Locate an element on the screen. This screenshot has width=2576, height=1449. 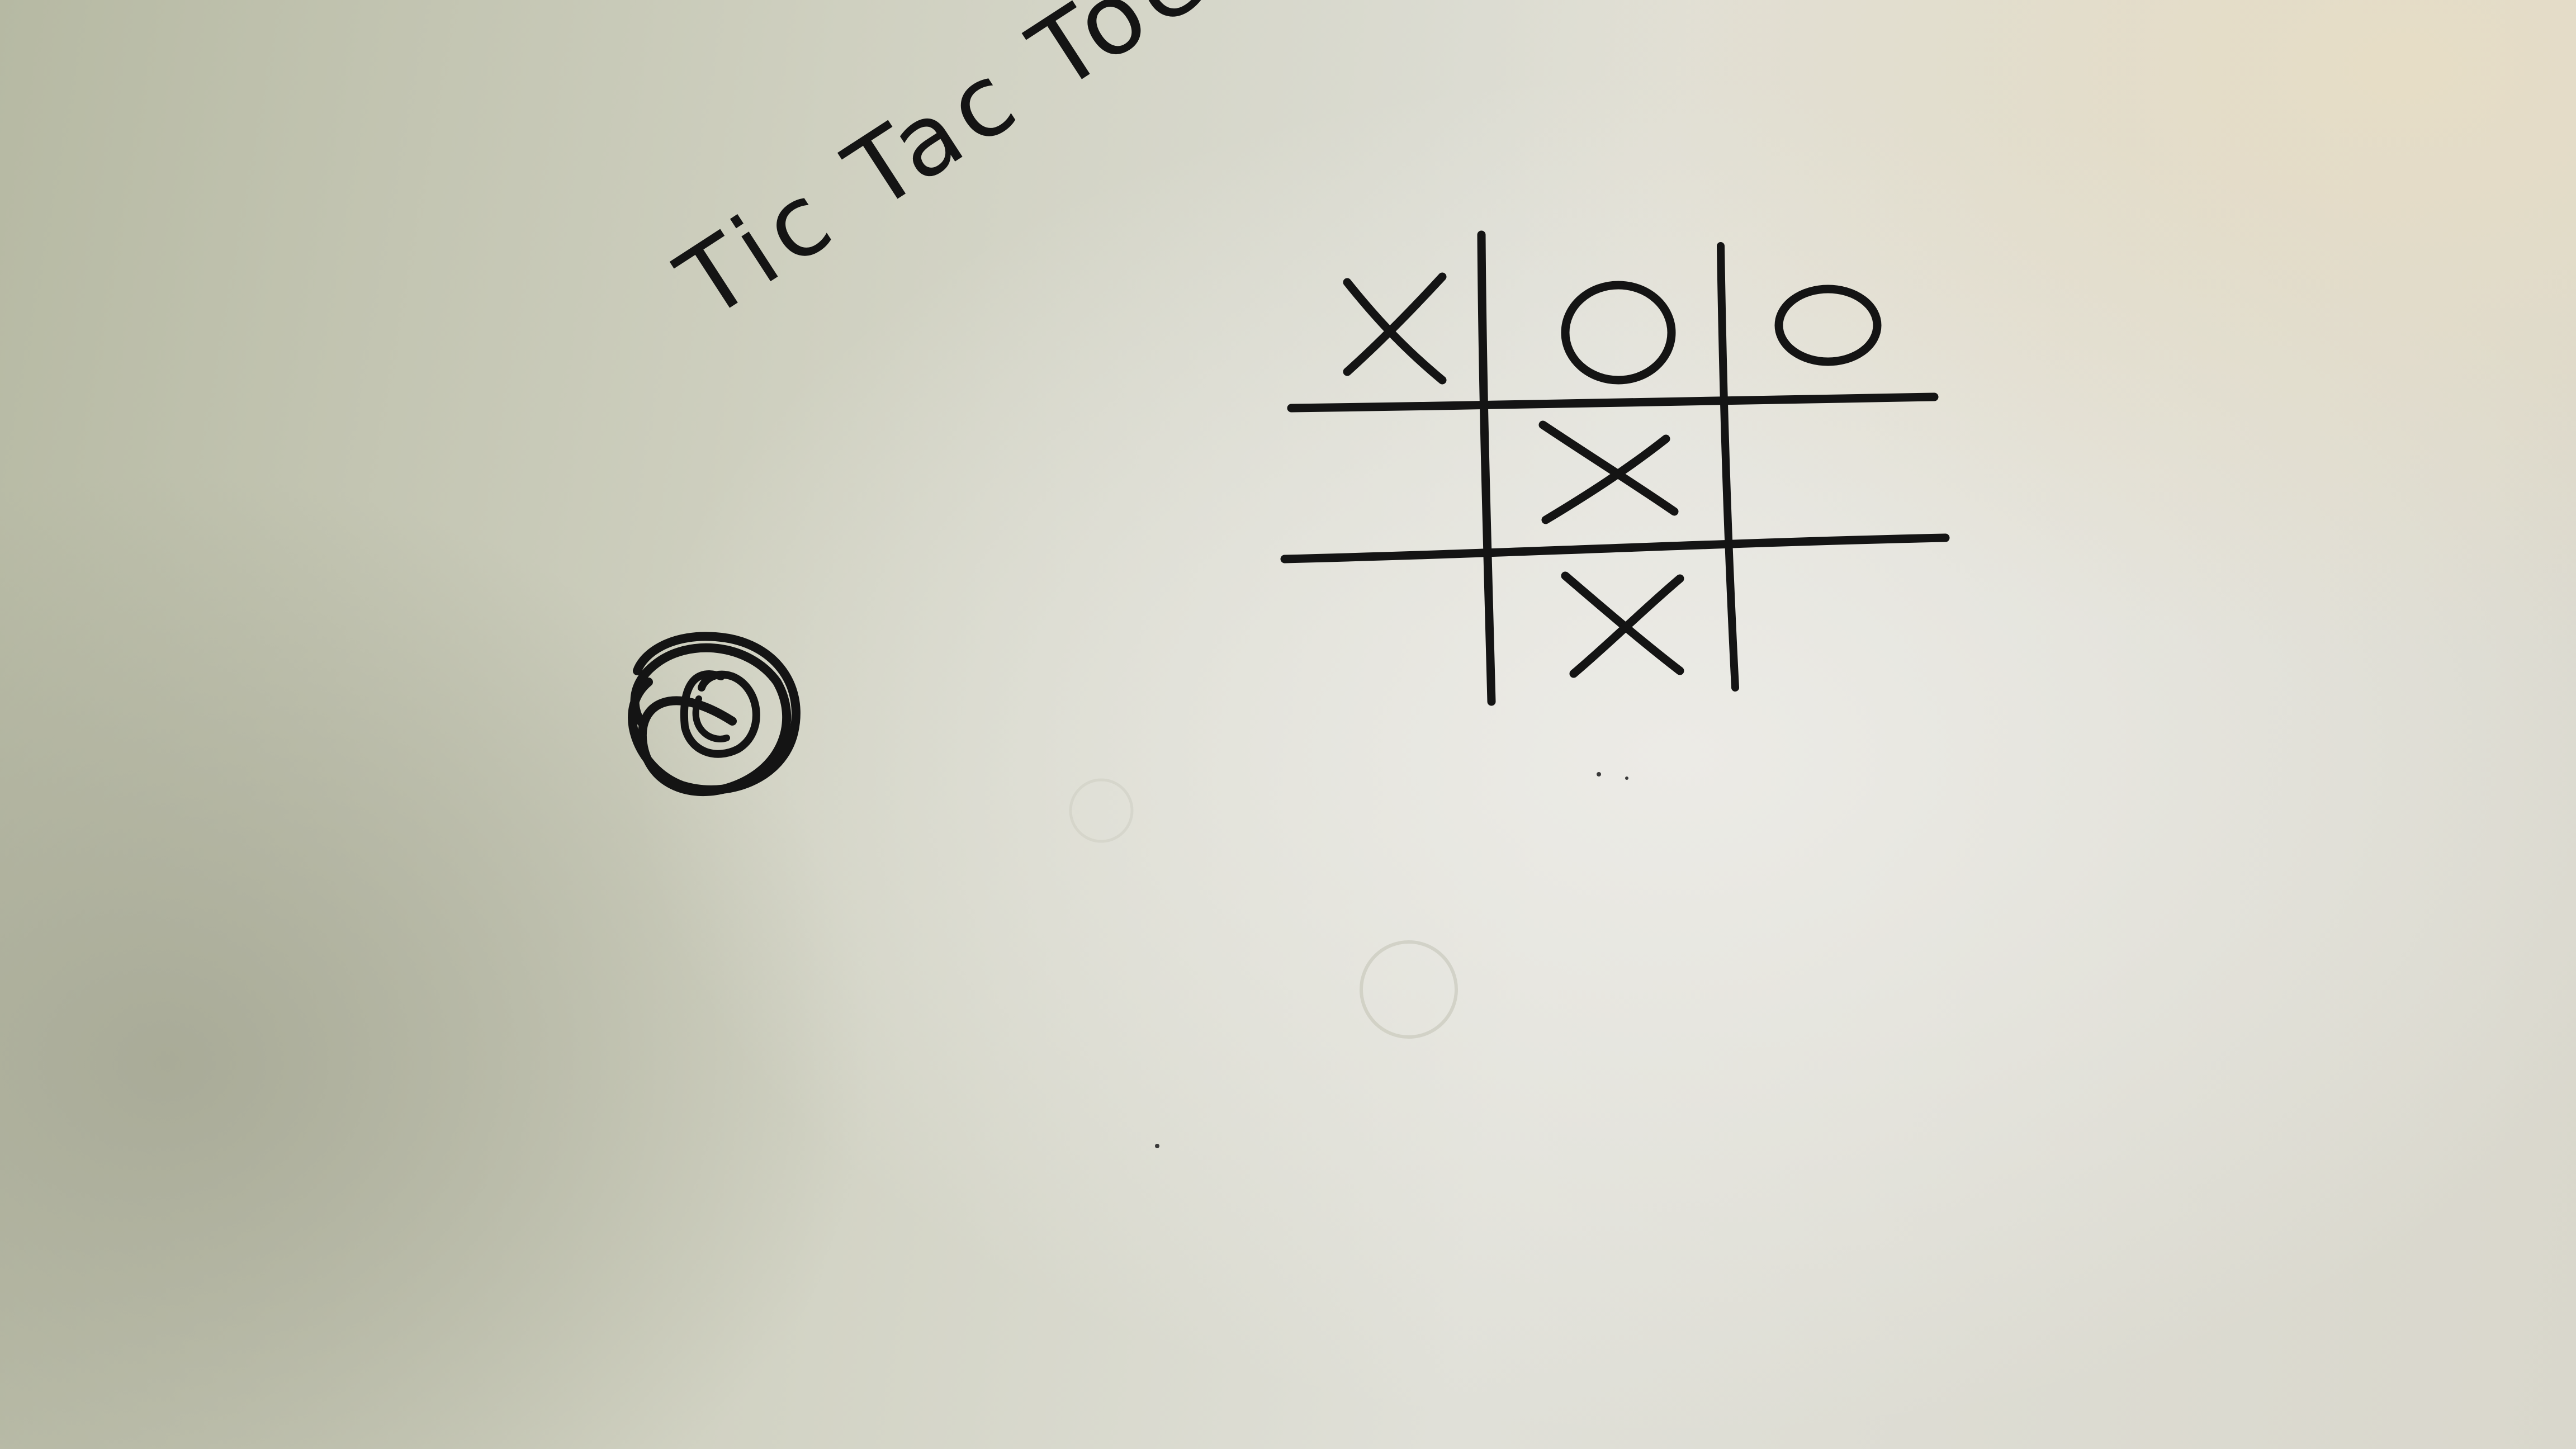
cell-1-2-o is located at coordinates (1619, 333).